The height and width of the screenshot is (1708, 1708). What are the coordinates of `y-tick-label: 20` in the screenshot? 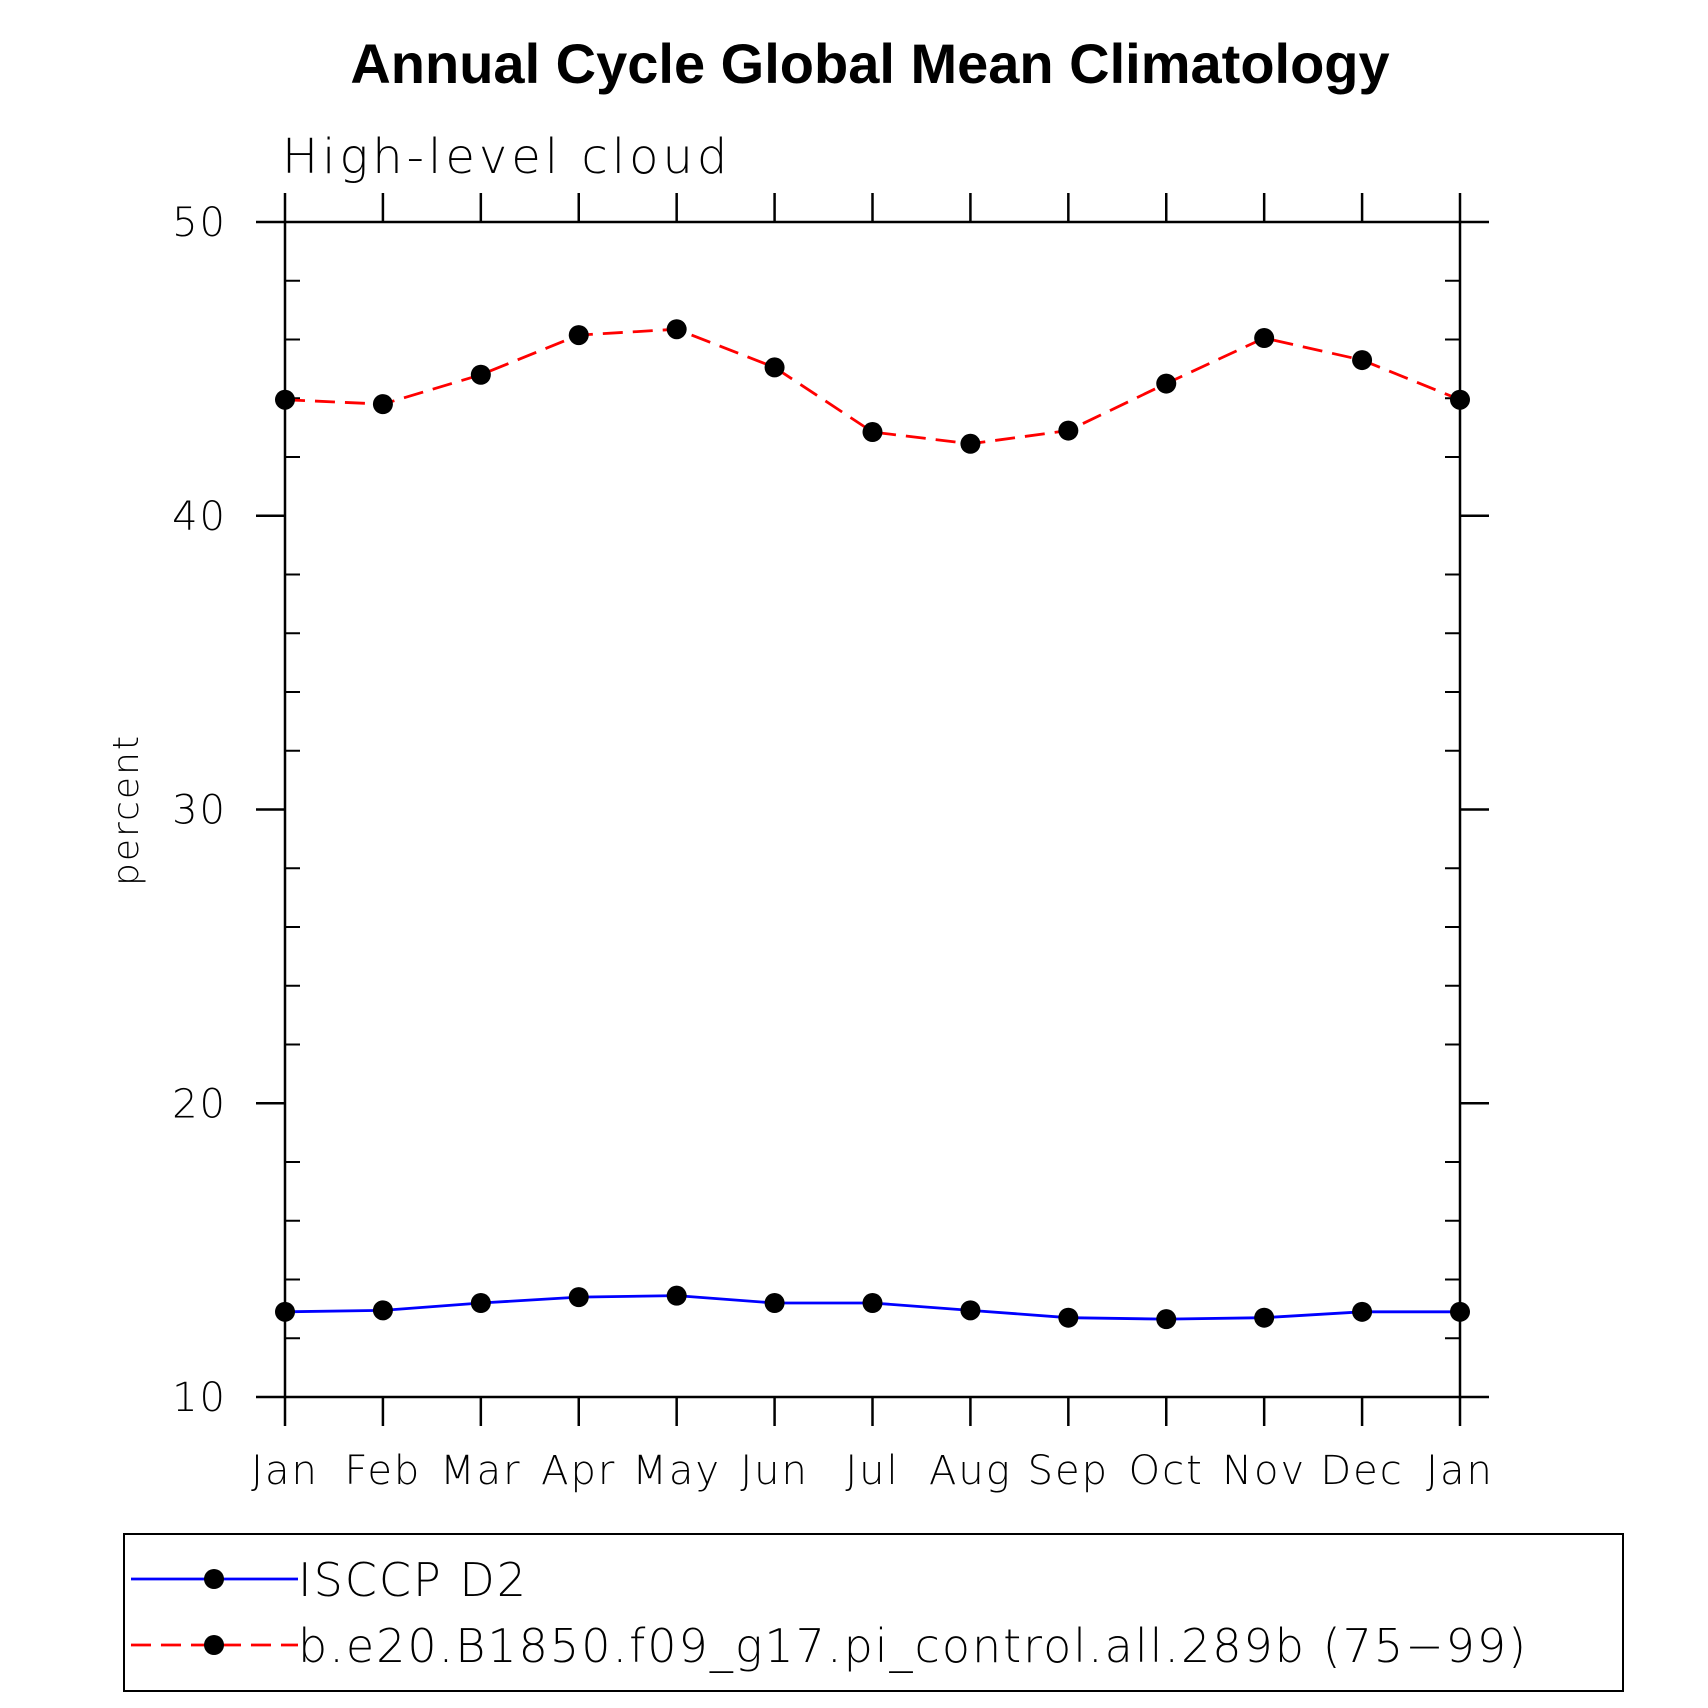 It's located at (199, 1104).